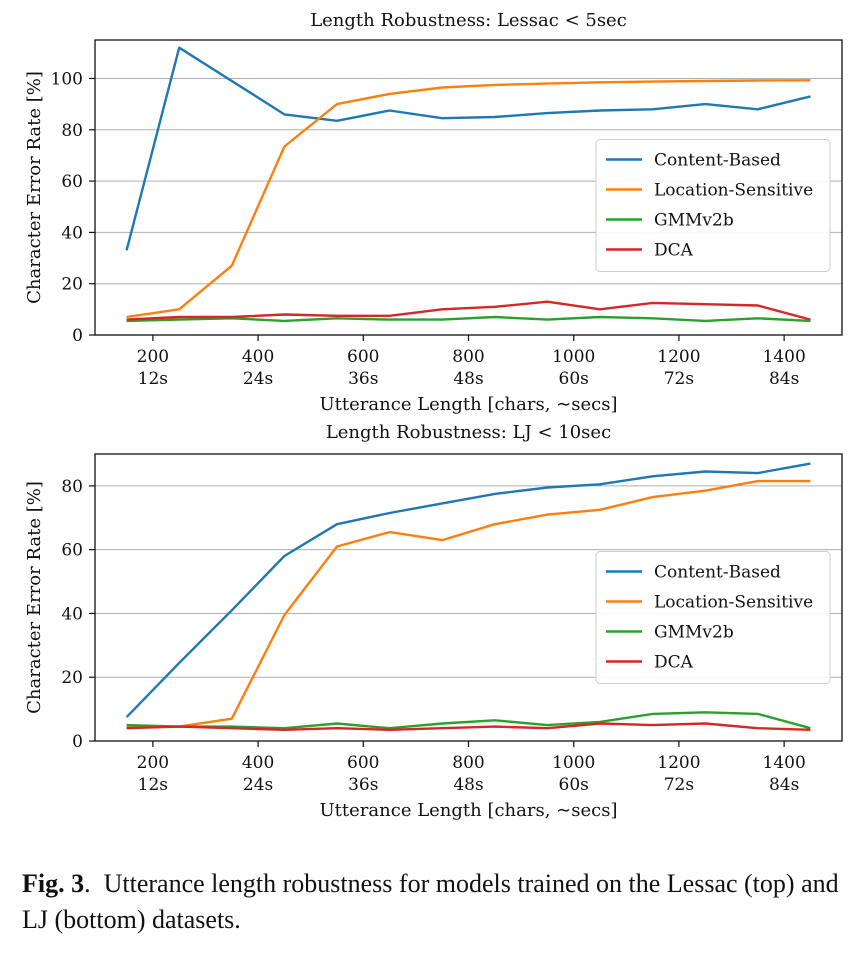 This screenshot has height=958, width=865. Describe the element at coordinates (468, 432) in the screenshot. I see `chart-title: Length Robustness: LJ < 10sec` at that location.